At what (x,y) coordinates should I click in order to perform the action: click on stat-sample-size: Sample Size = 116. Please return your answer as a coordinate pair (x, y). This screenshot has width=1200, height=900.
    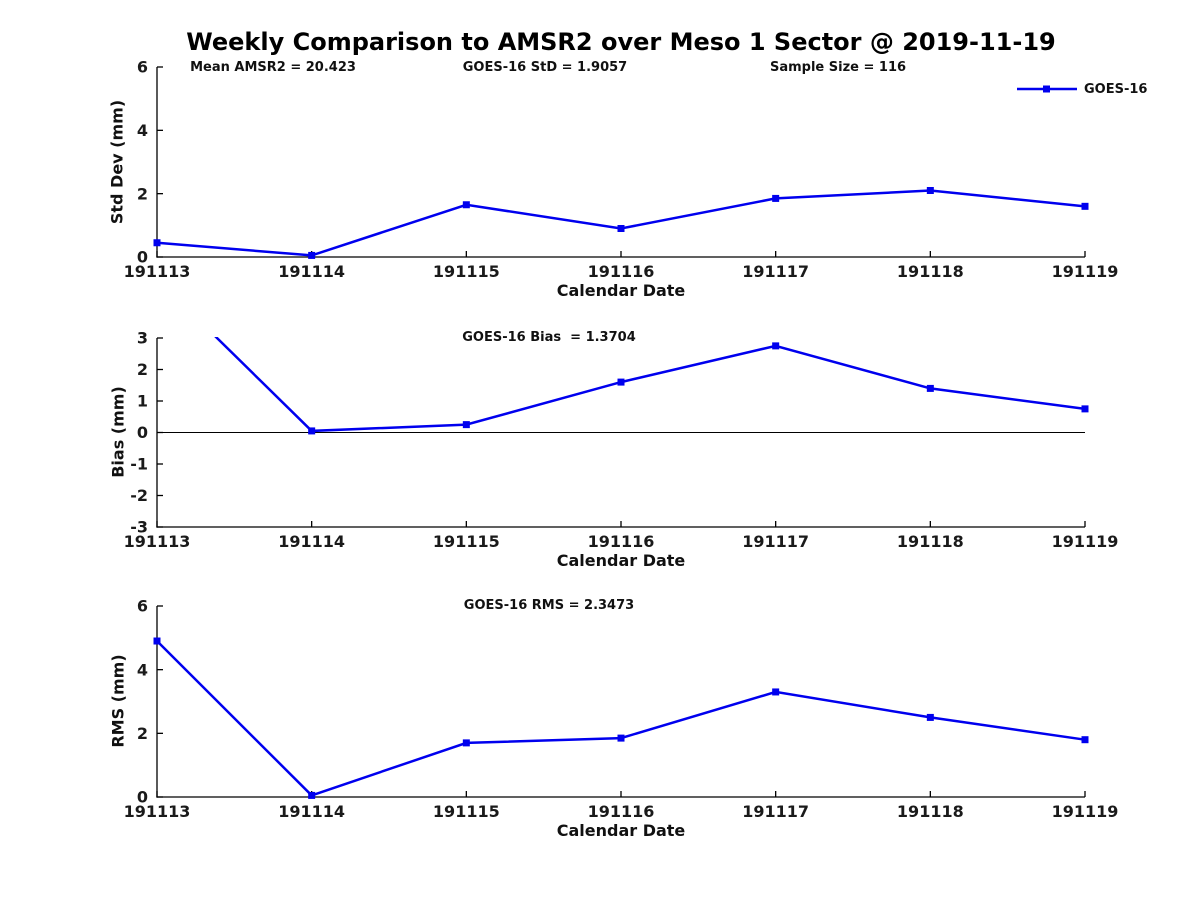
    Looking at the image, I should click on (838, 67).